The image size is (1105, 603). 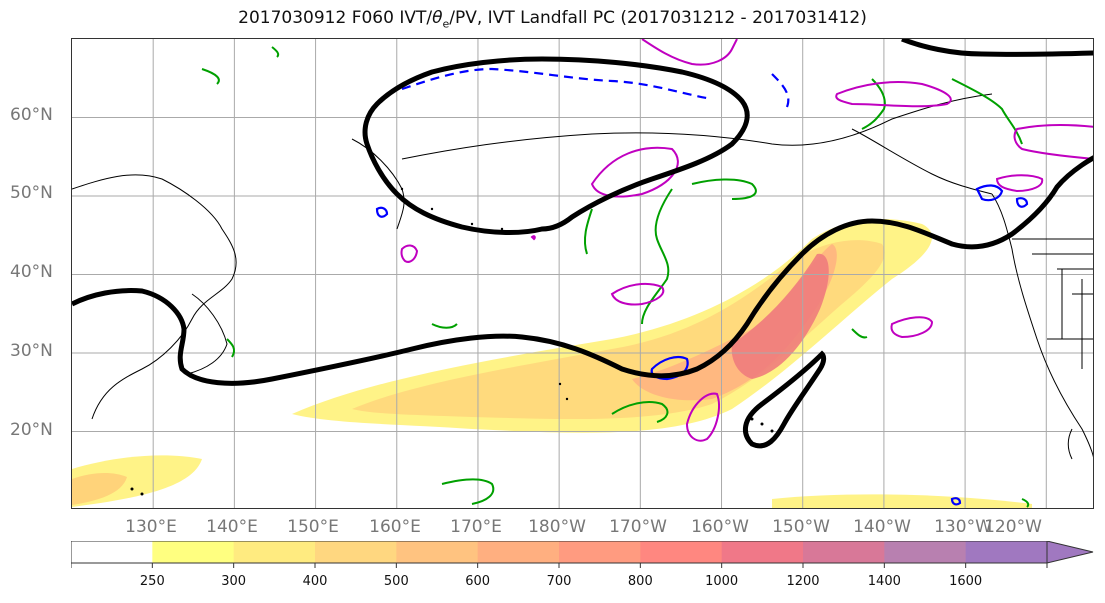 What do you see at coordinates (803, 581) in the screenshot?
I see `colorbar-label: 1200` at bounding box center [803, 581].